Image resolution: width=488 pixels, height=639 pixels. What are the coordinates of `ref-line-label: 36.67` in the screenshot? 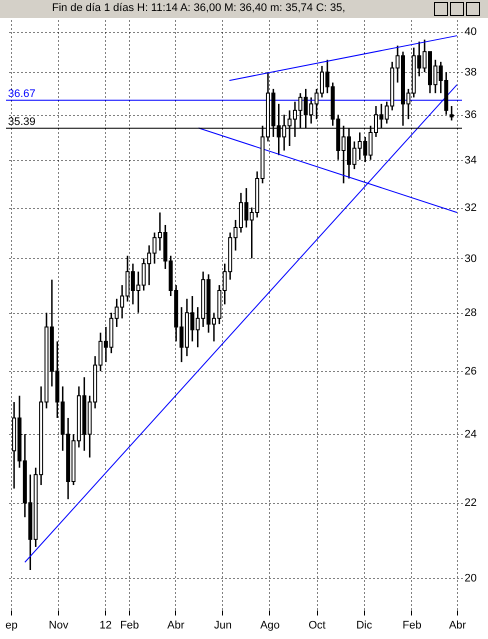 It's located at (22, 94).